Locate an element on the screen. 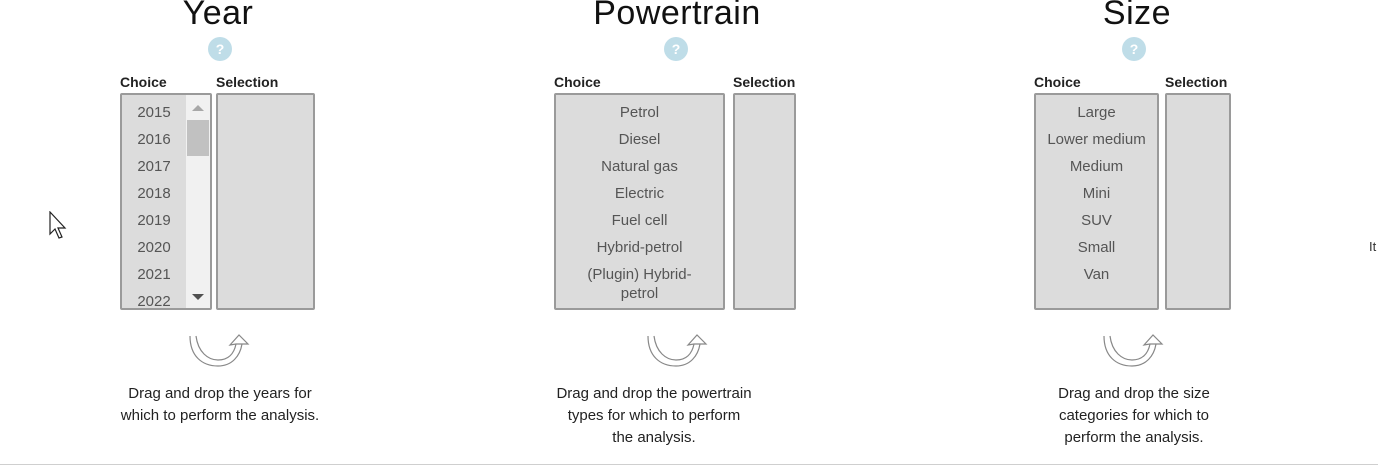 This screenshot has height=466, width=1378. divider is located at coordinates (689, 464).